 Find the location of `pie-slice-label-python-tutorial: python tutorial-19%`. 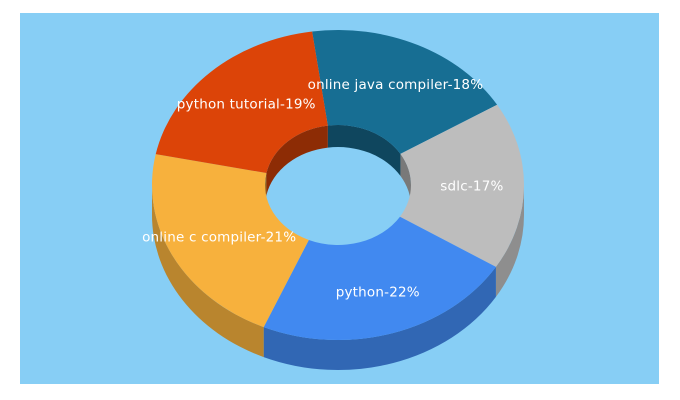

pie-slice-label-python-tutorial: python tutorial-19% is located at coordinates (246, 105).